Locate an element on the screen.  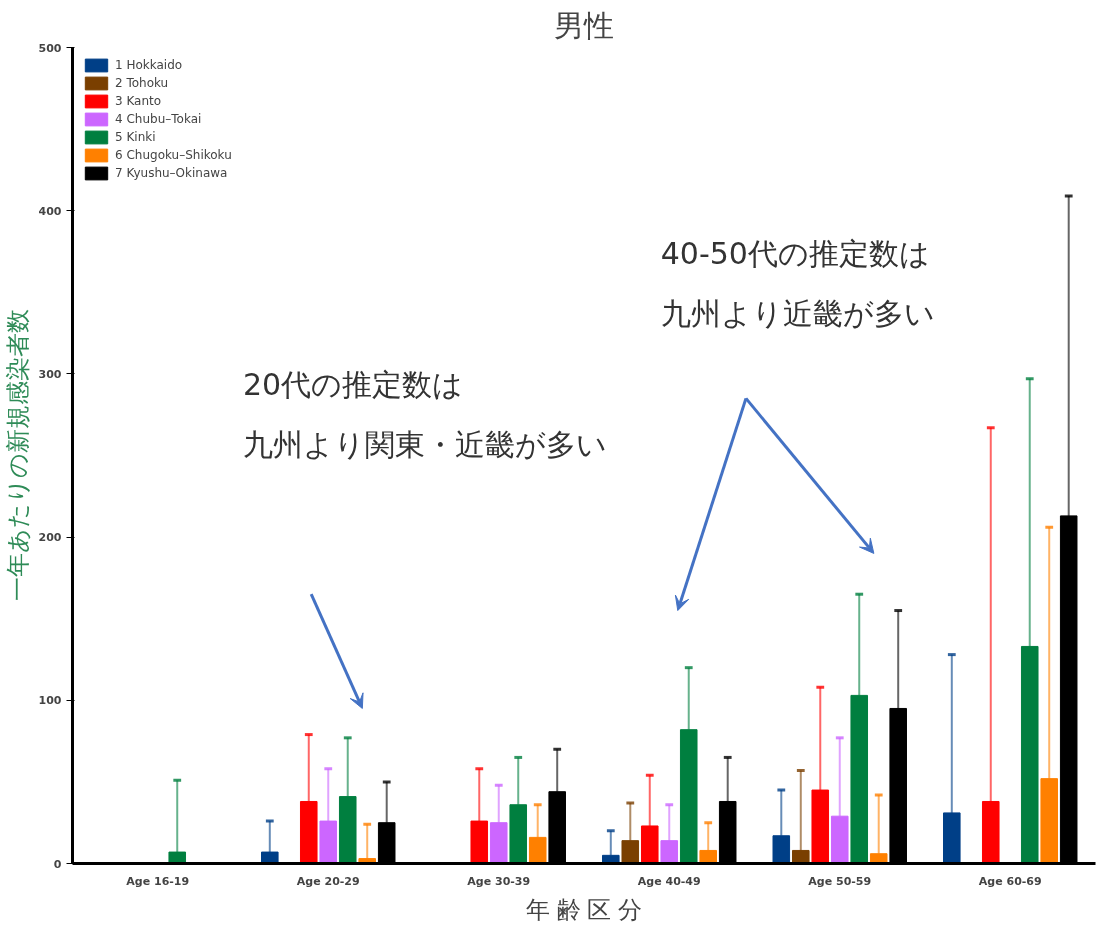
y-tick-label: 100 is located at coordinates (50, 701).